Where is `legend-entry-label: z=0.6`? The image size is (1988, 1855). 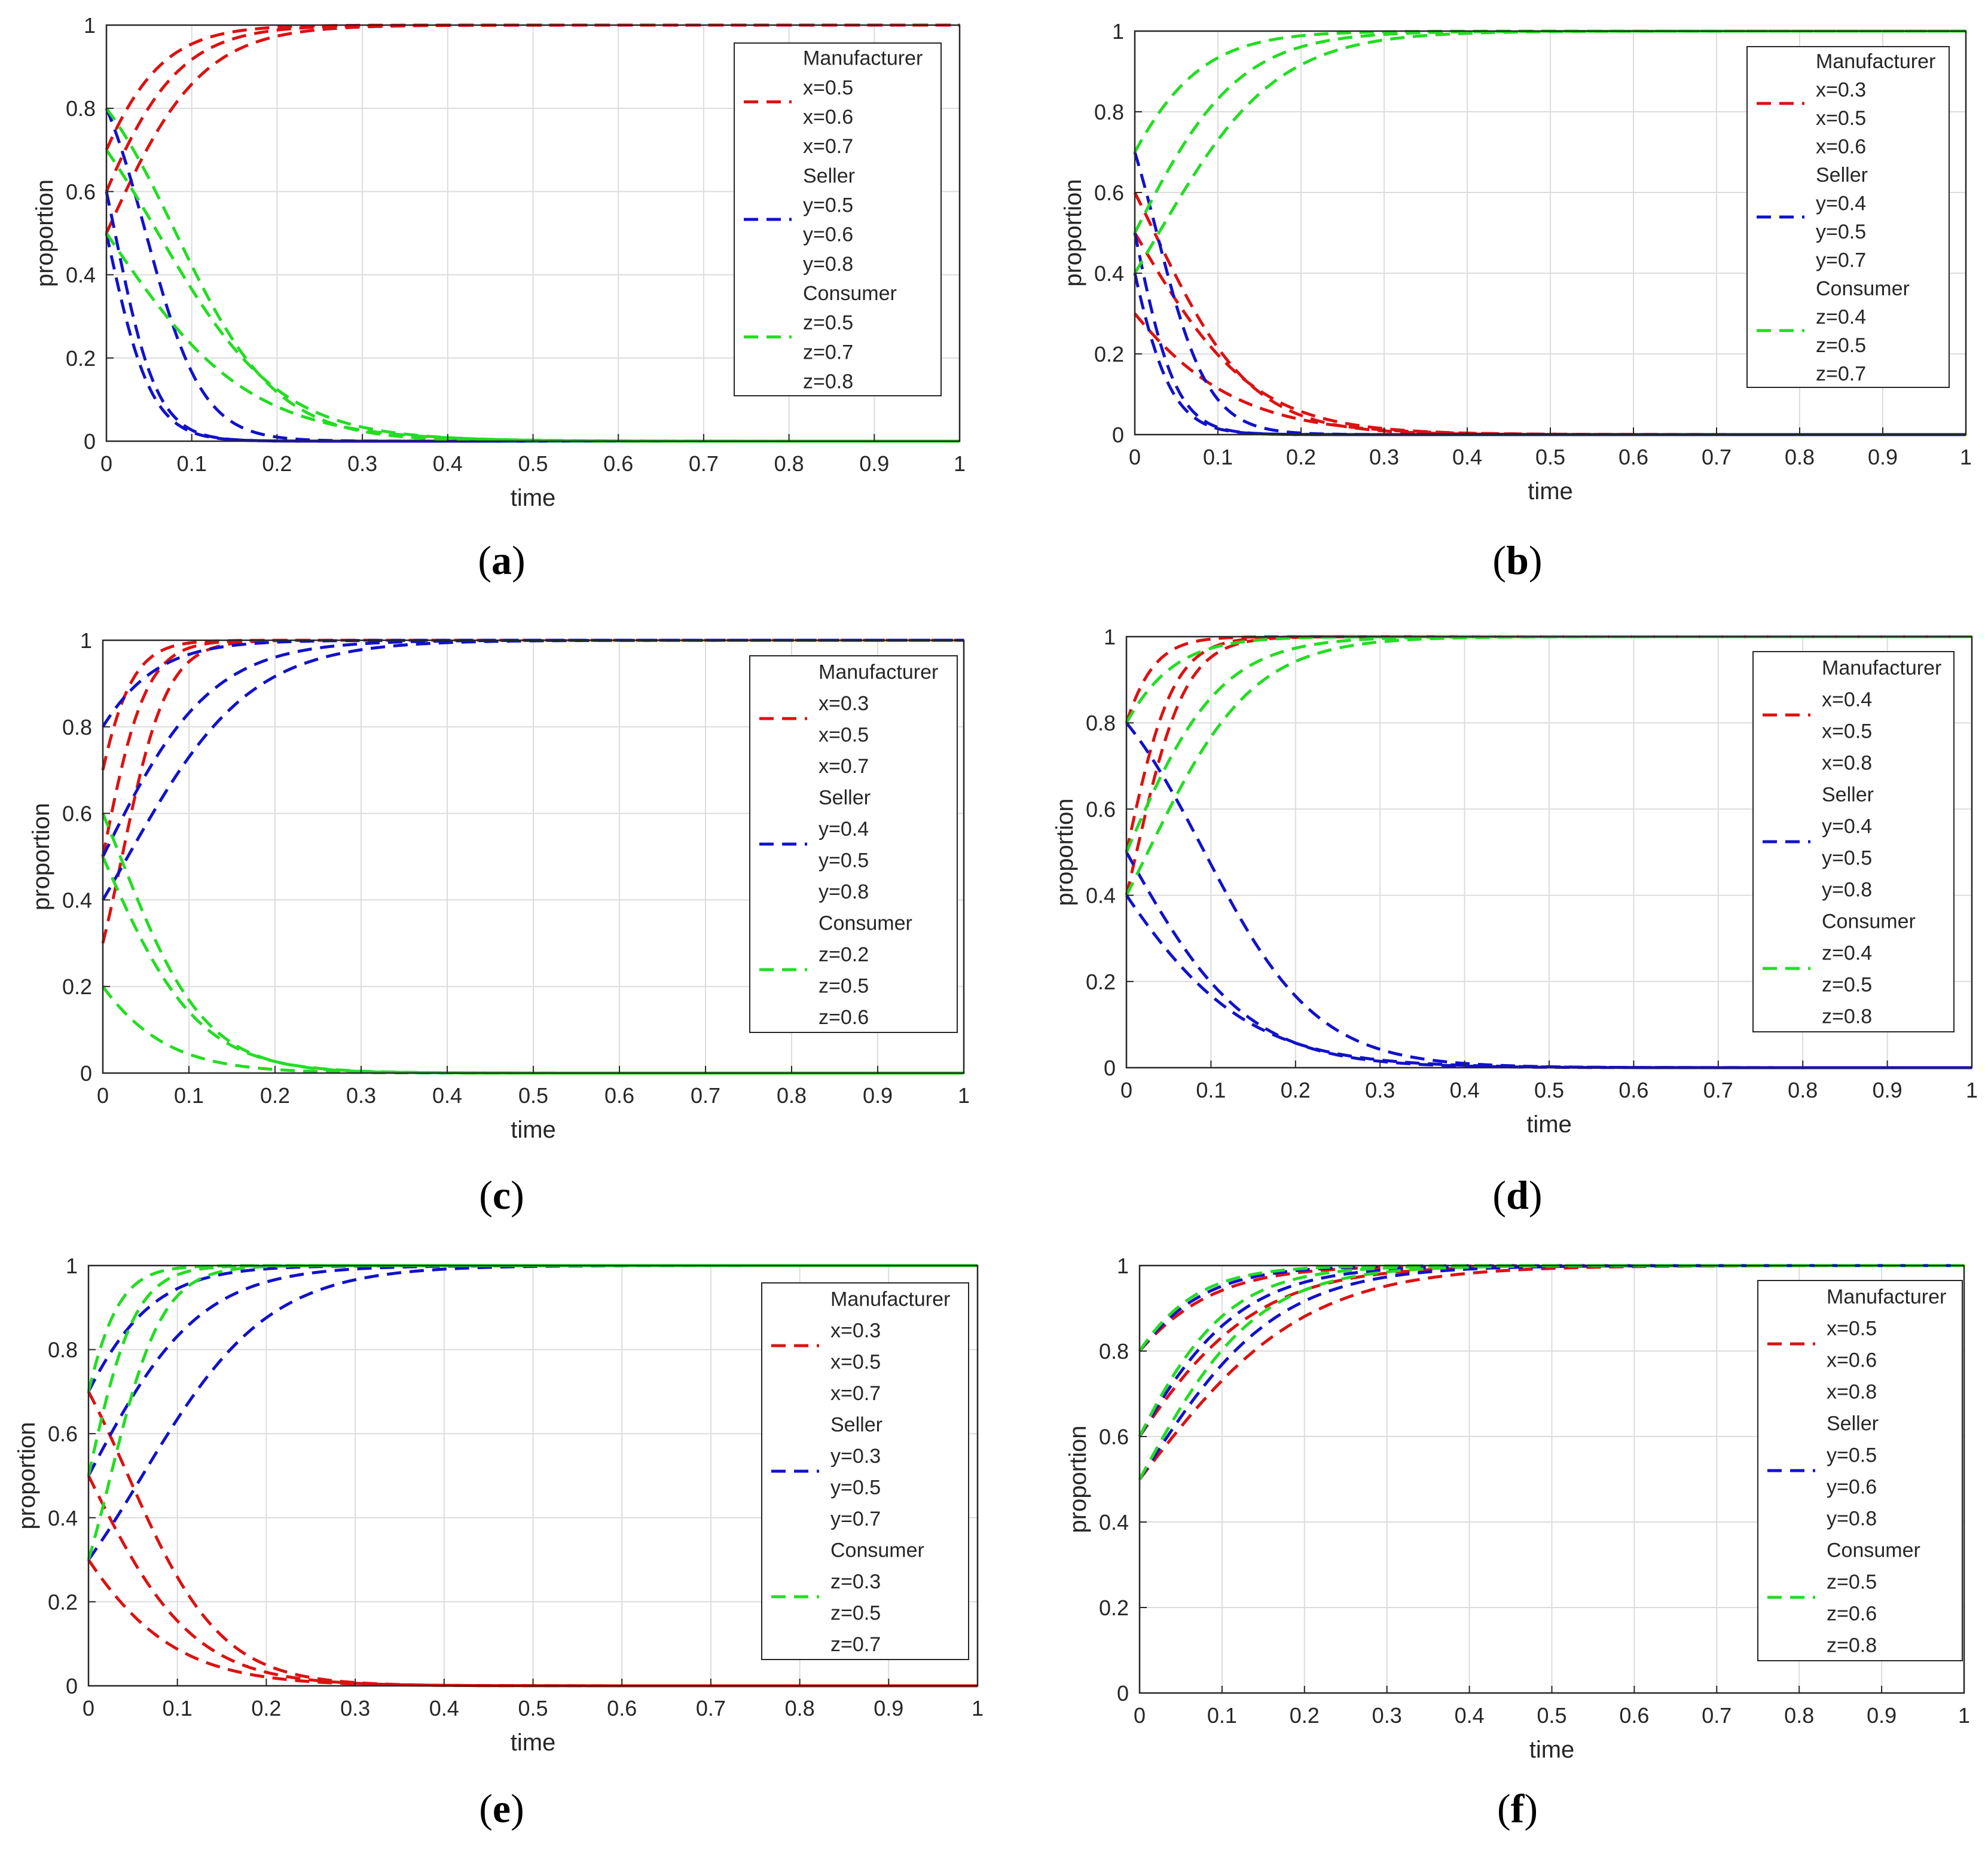 legend-entry-label: z=0.6 is located at coordinates (1852, 1614).